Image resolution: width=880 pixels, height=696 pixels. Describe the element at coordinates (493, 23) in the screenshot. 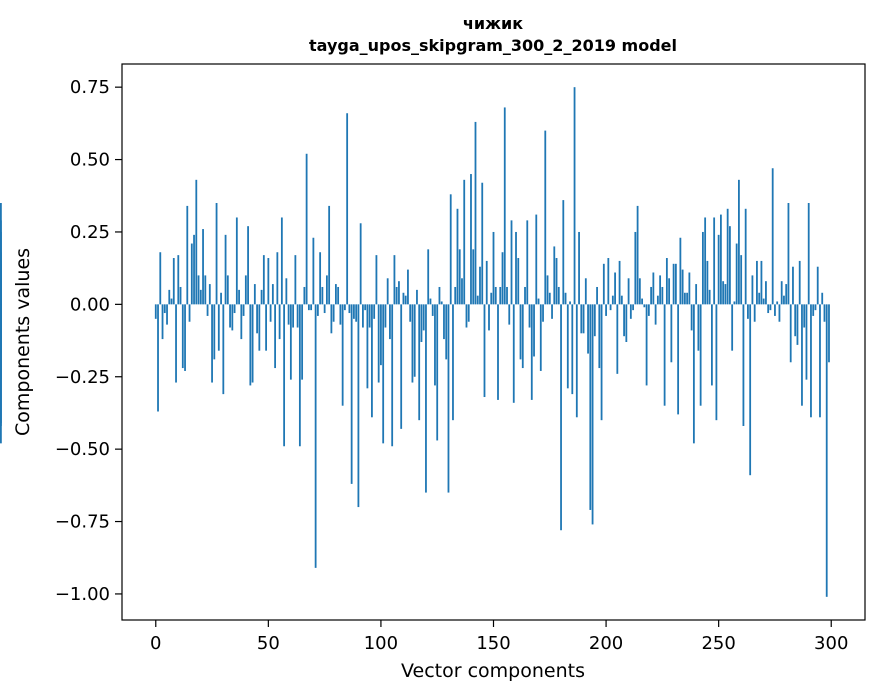

I see `chart-title: чижик` at that location.